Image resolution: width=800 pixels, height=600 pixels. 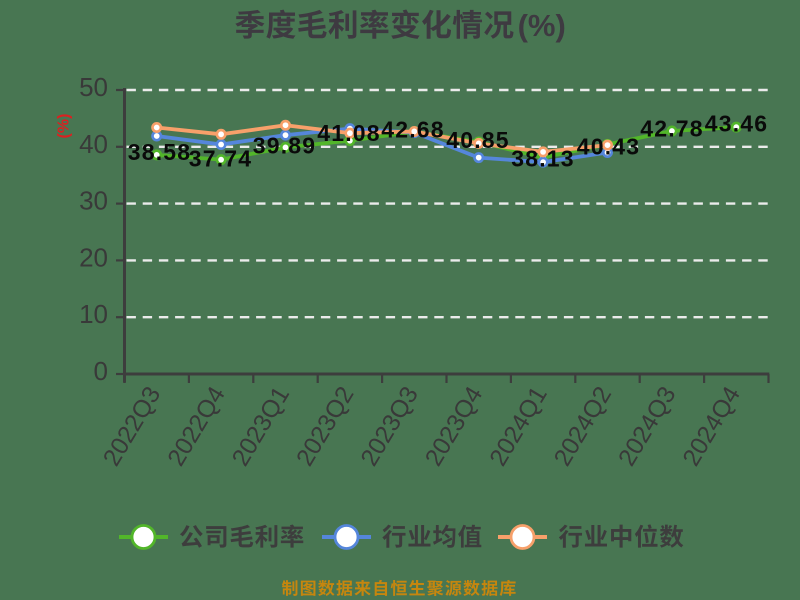 I want to click on svg-text: 50, so click(x=93, y=87).